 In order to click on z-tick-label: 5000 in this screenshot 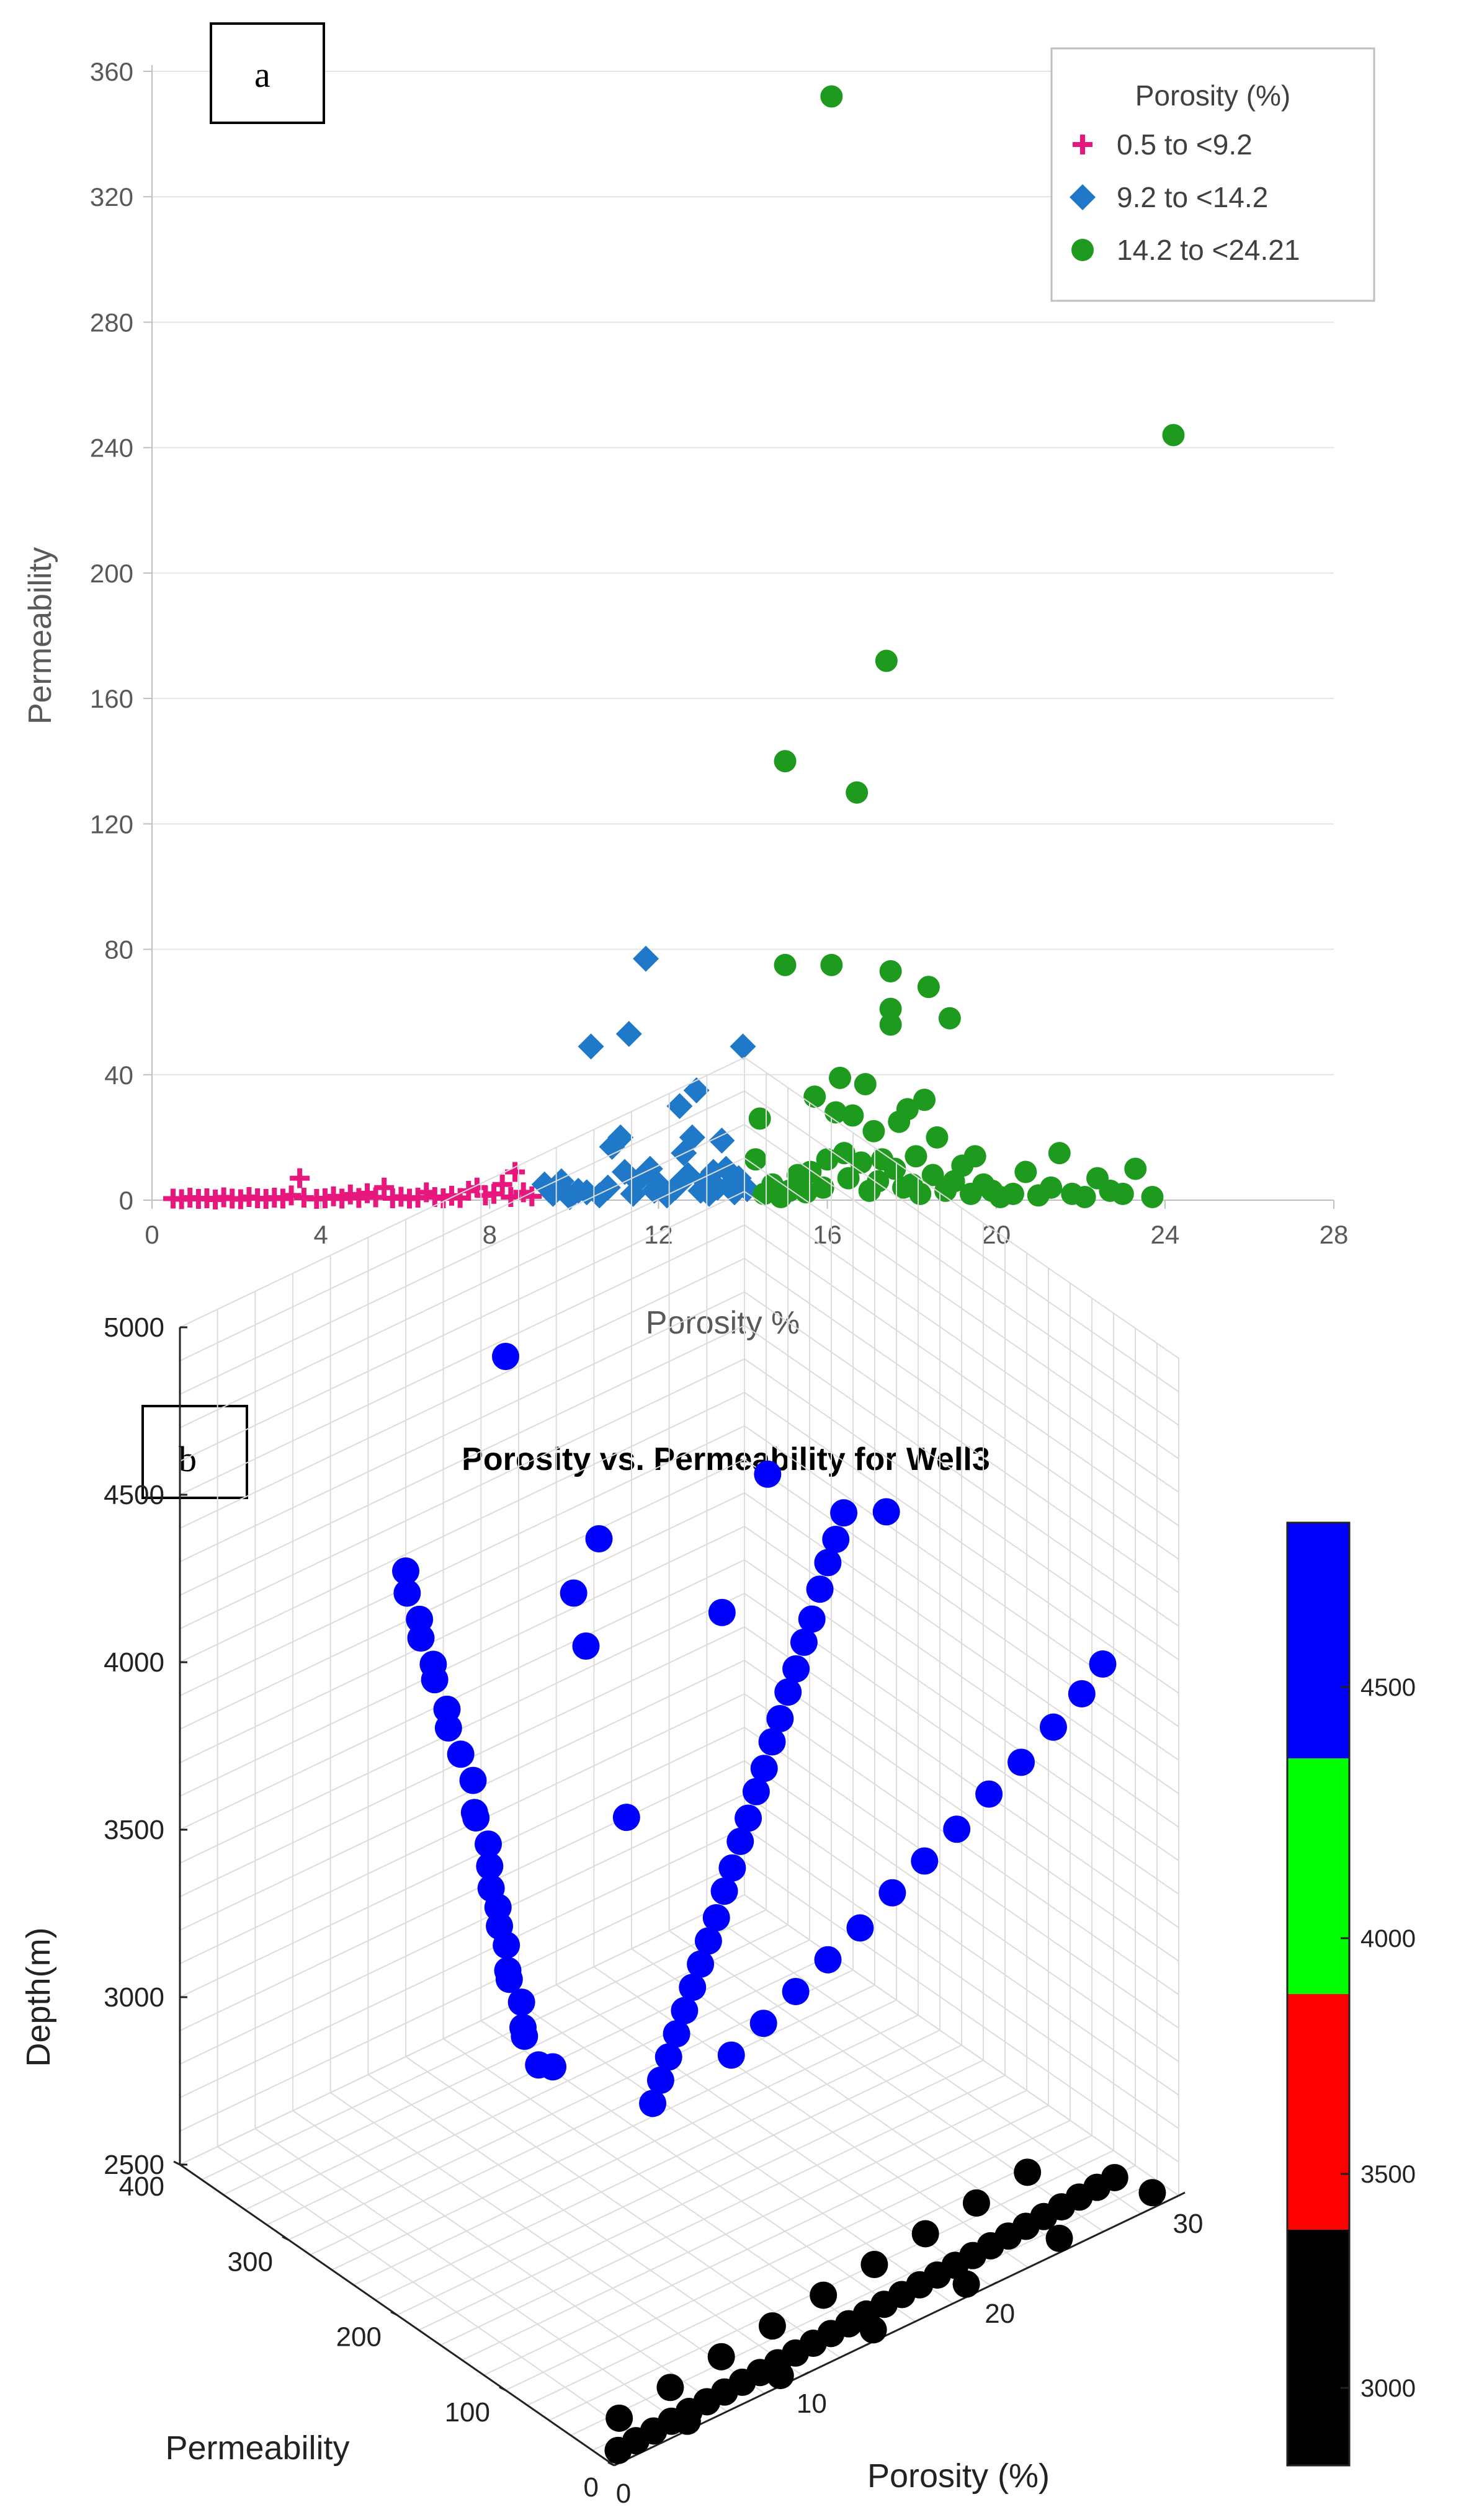, I will do `click(134, 1327)`.